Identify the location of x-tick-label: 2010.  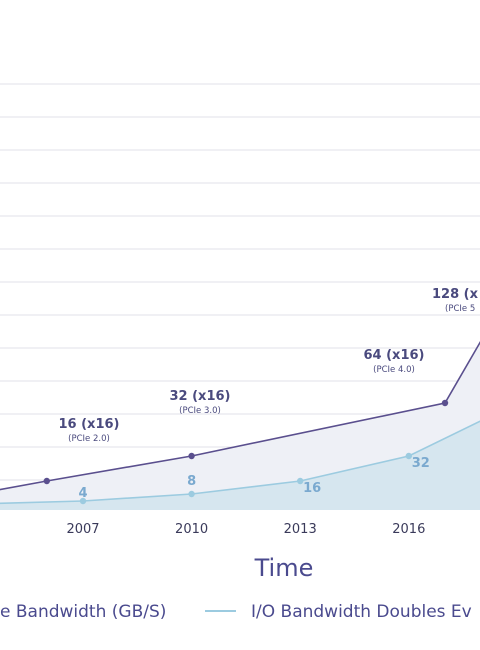
(191, 529).